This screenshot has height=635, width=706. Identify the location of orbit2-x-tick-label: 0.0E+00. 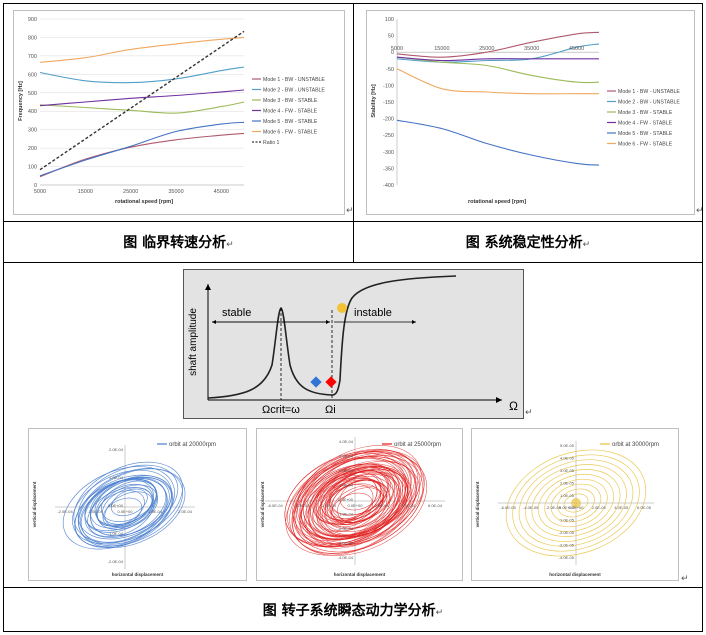
(355, 505).